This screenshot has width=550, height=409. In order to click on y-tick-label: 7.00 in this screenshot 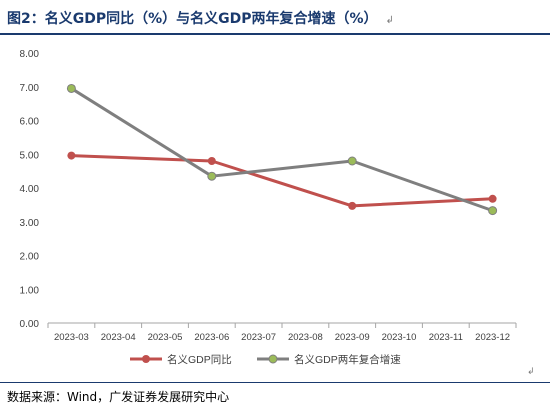, I will do `click(30, 88)`.